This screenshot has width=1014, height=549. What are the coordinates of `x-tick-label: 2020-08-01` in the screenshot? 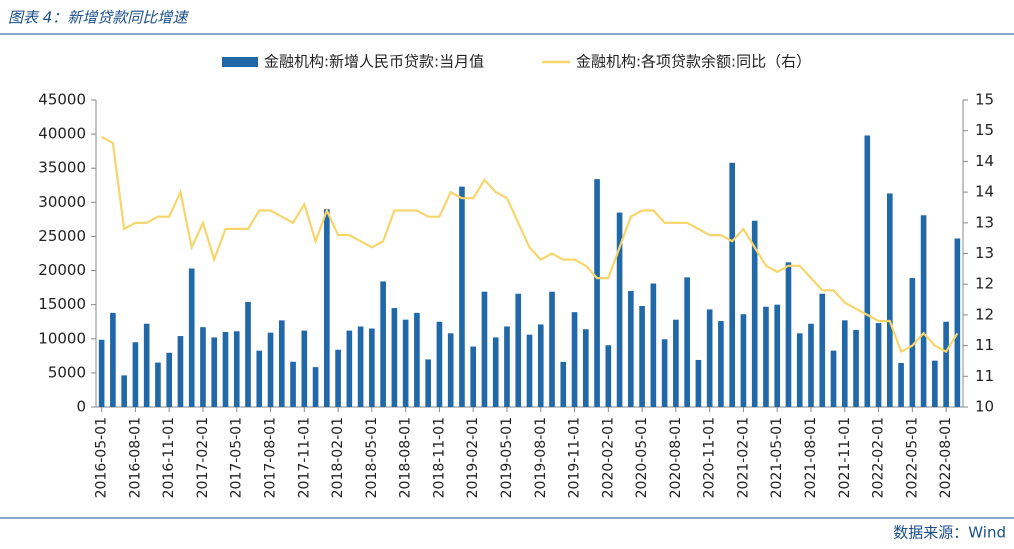 It's located at (676, 457).